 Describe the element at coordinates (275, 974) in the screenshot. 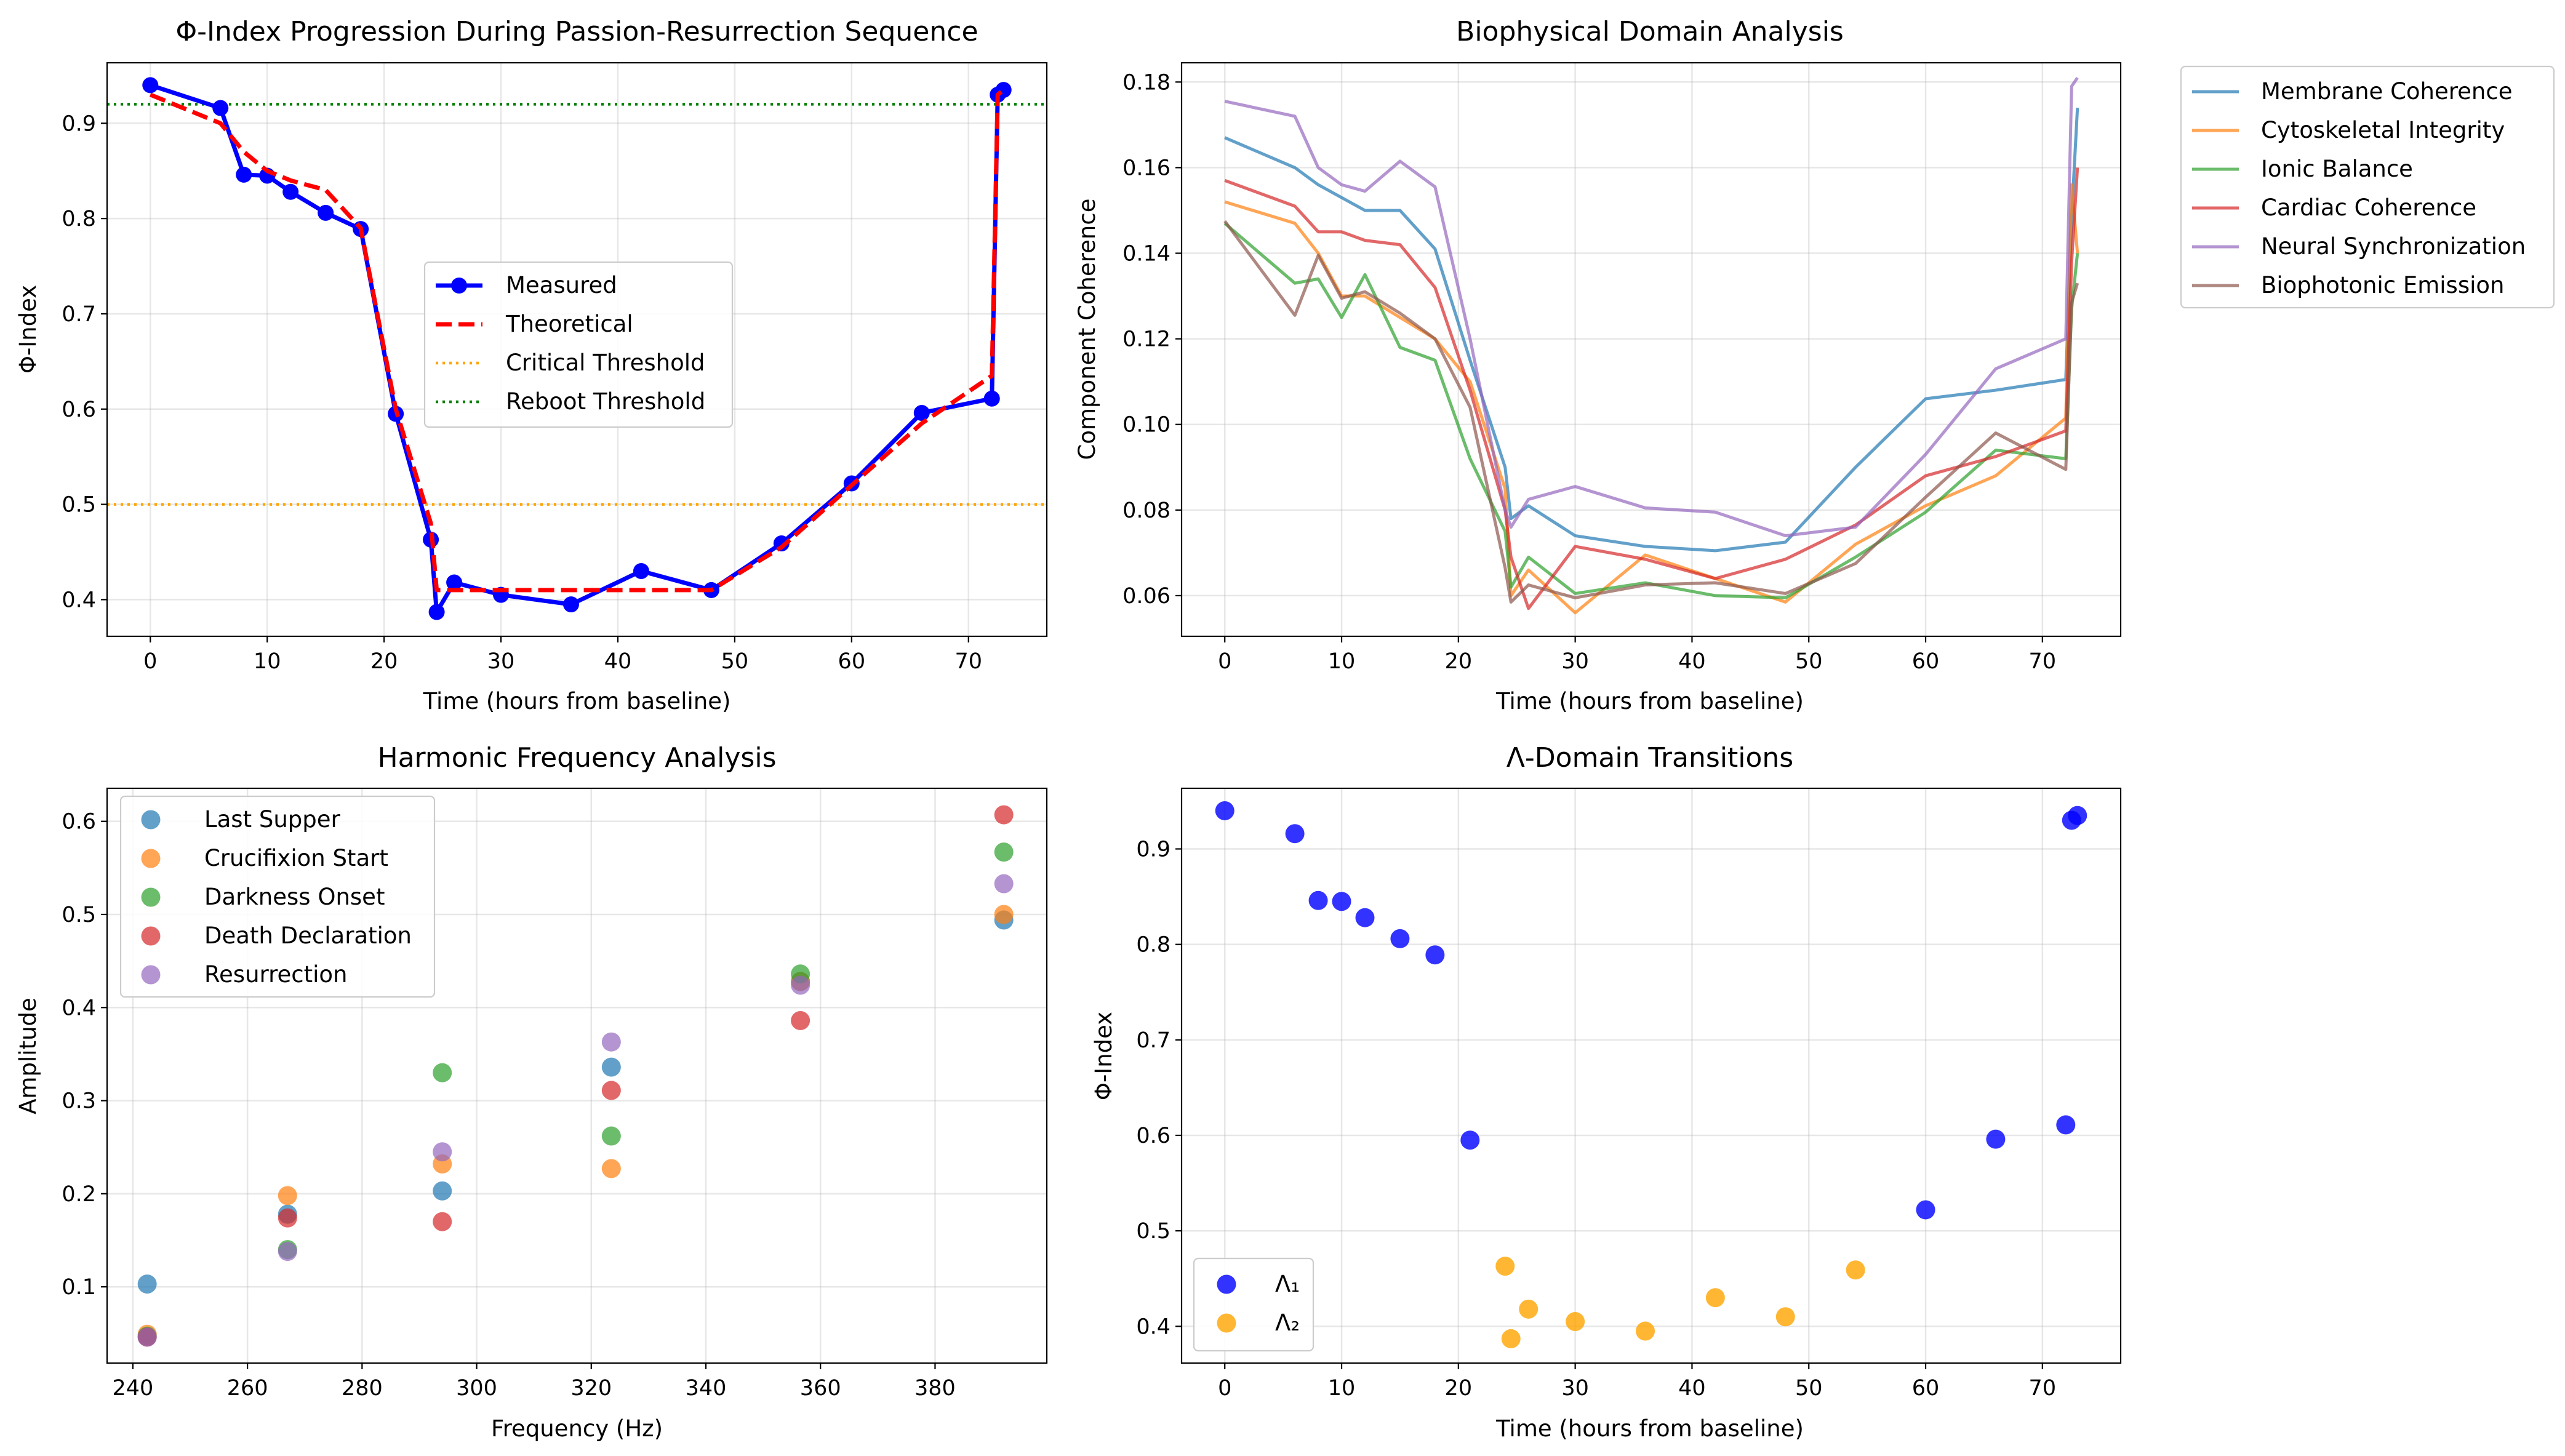

I see `legend-entry-label: Resurrection` at that location.